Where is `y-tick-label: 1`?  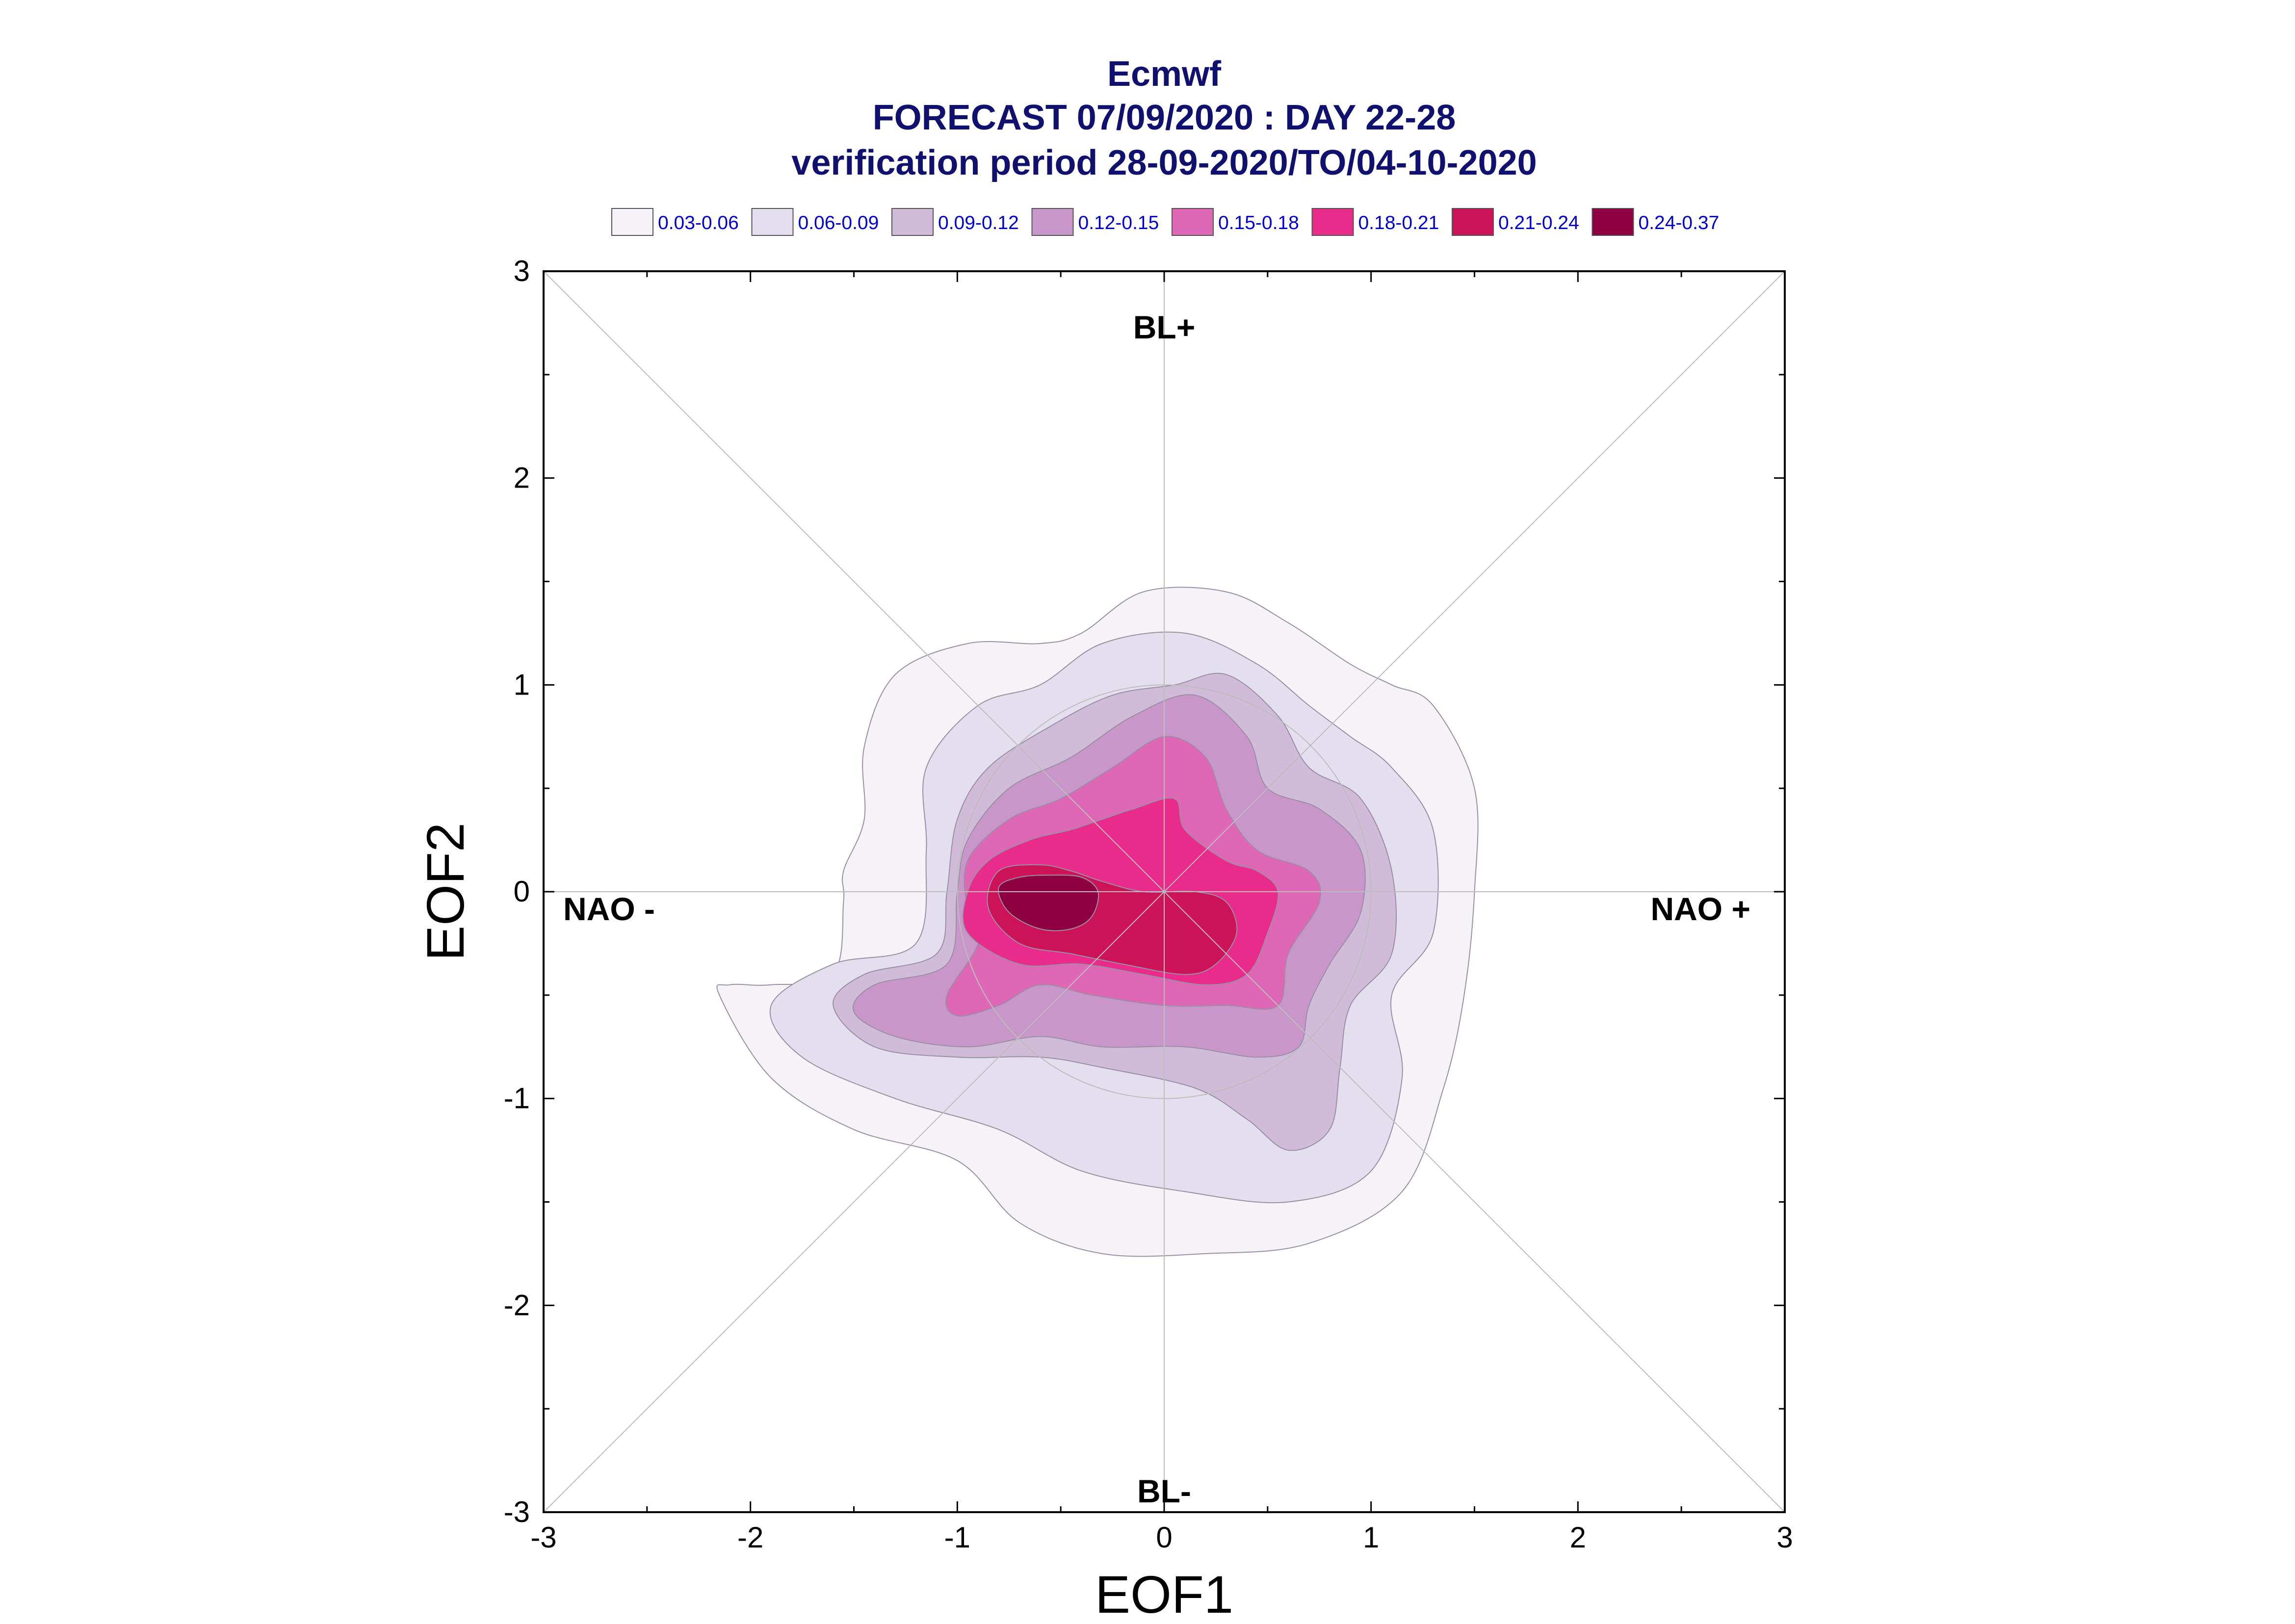
y-tick-label: 1 is located at coordinates (522, 684).